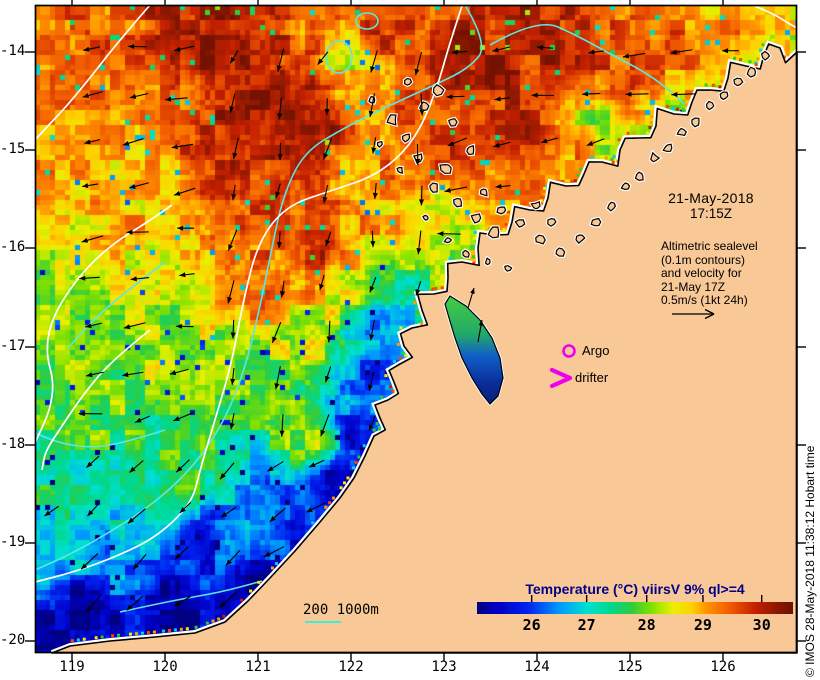  I want to click on x-tick-label: 119, so click(72, 667).